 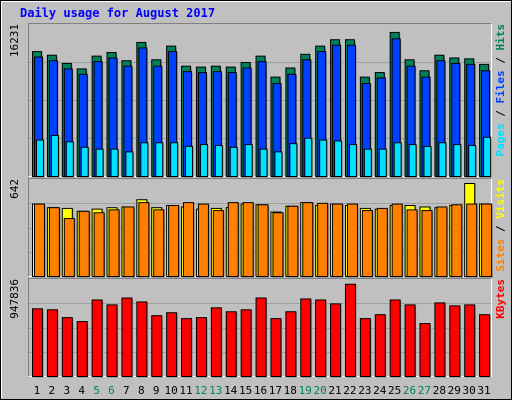 I want to click on x-tick-label: 16, so click(x=260, y=390).